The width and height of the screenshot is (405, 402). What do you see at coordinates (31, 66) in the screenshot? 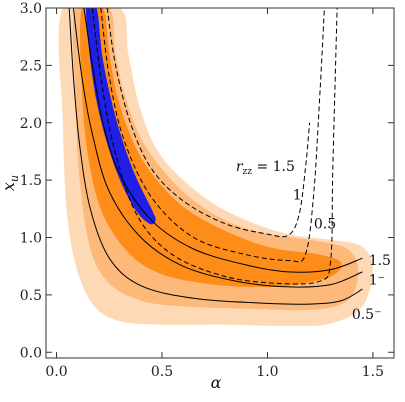
I see `y-tick-label: 2.5` at bounding box center [31, 66].